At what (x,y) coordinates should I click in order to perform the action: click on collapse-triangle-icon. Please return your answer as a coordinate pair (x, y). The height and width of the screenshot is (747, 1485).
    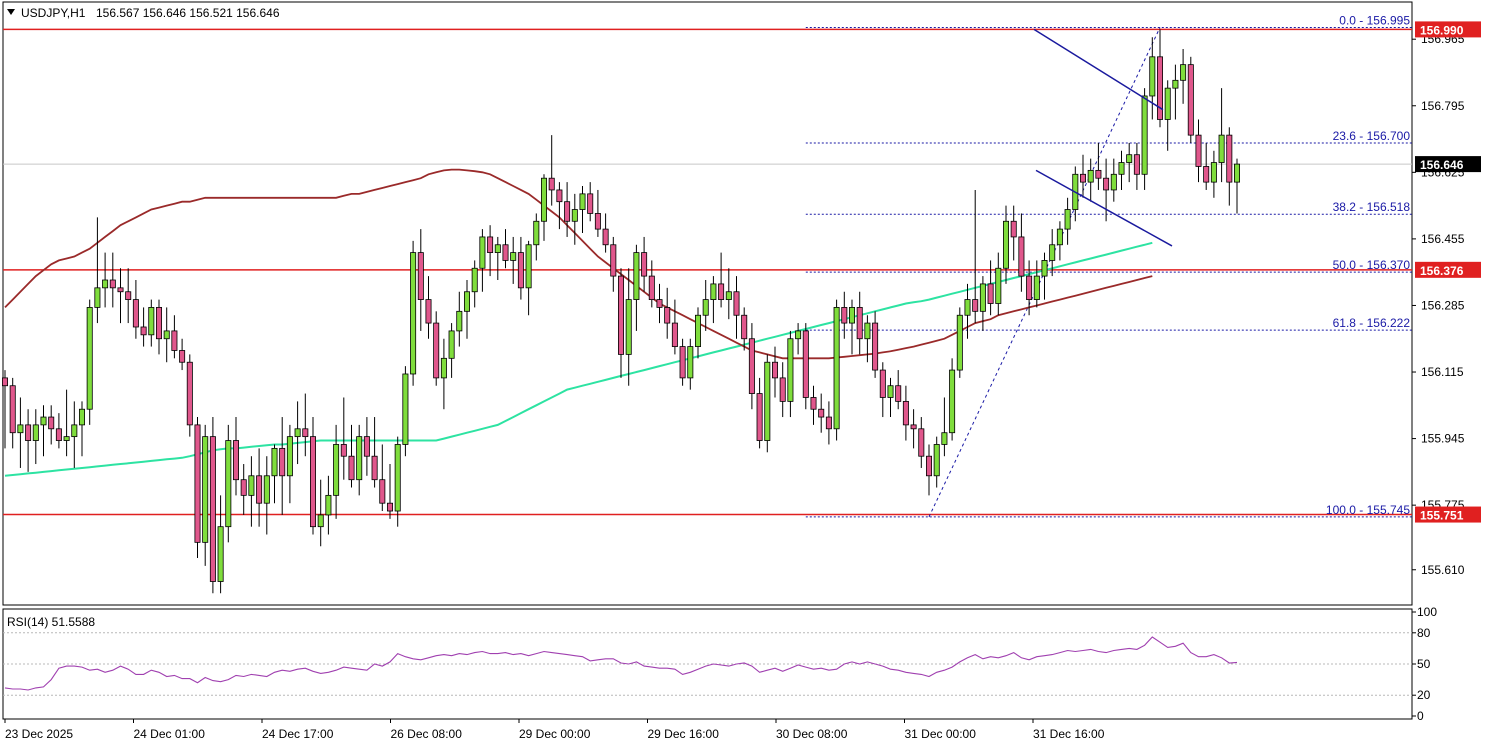
    Looking at the image, I should click on (11, 12).